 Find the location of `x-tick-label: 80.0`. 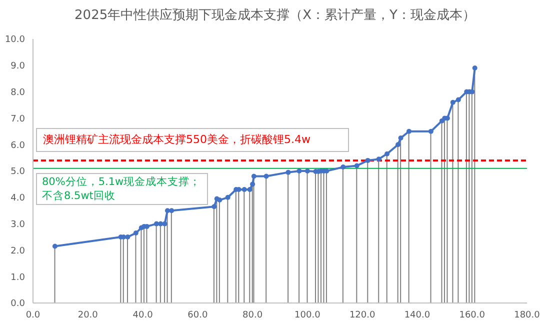

x-tick-label: 80.0 is located at coordinates (252, 315).